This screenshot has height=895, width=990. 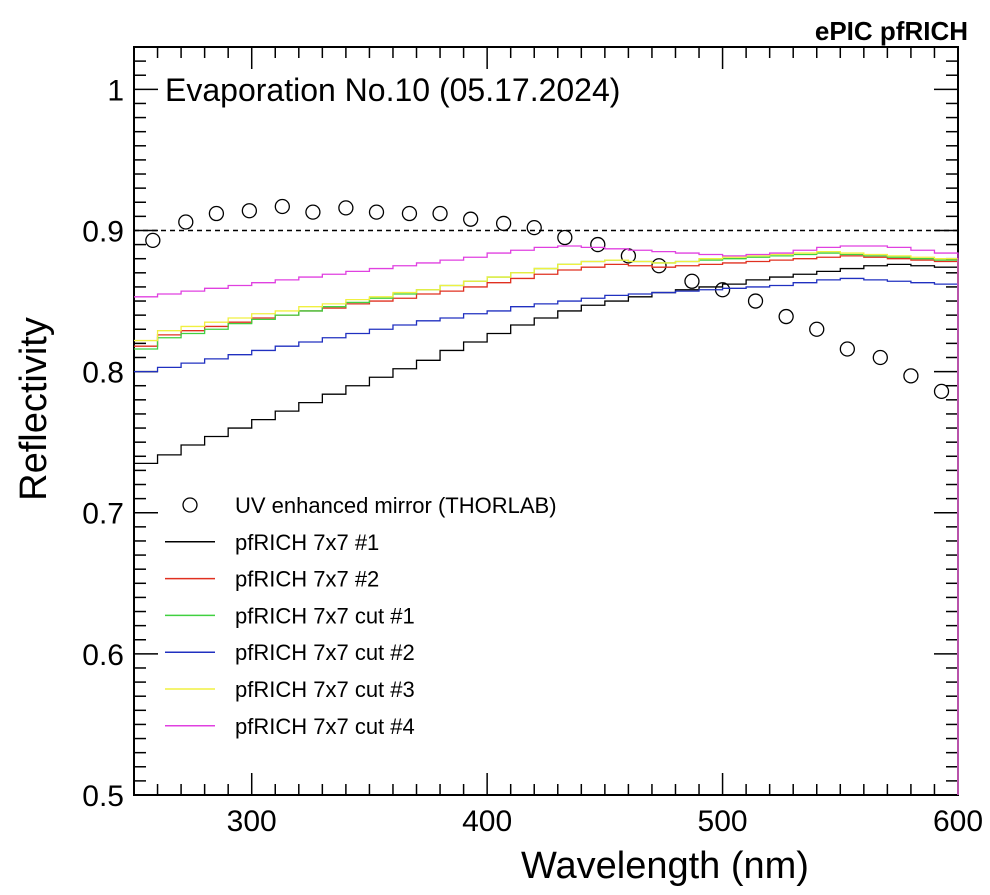 What do you see at coordinates (307, 579) in the screenshot?
I see `legend-label: pfRICH 7x7 #2` at bounding box center [307, 579].